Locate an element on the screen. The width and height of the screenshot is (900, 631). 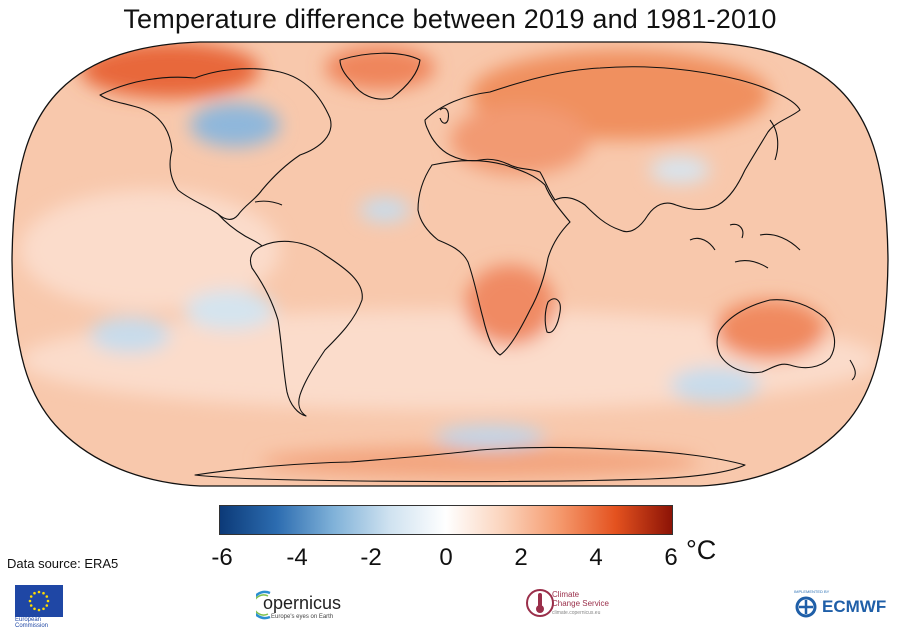
copernicus-c-icon is located at coordinates (263, 605).